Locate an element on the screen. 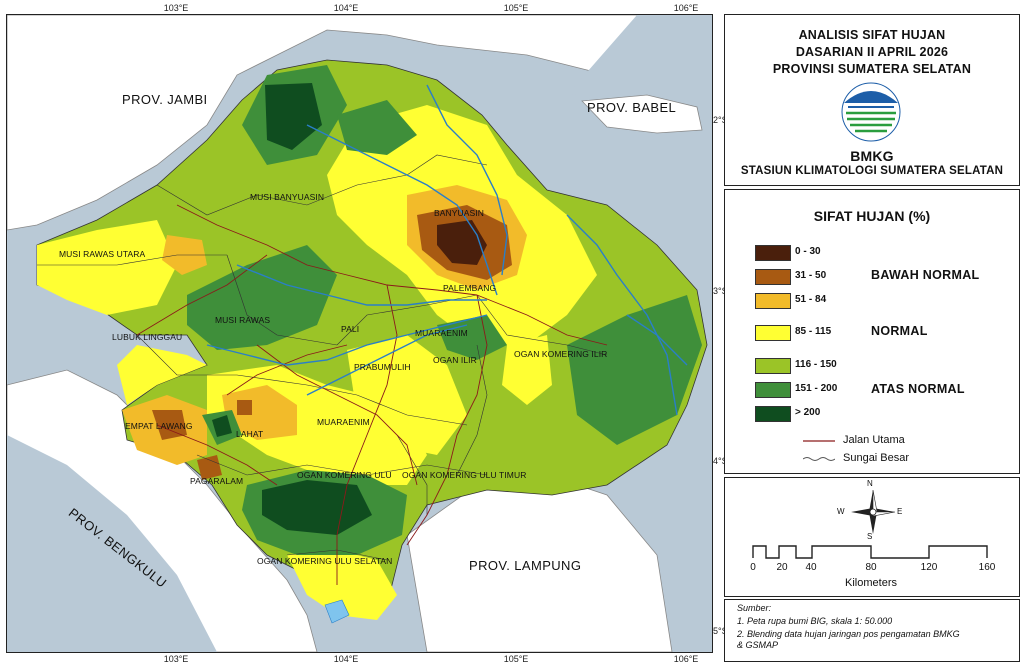 This screenshot has height=667, width=1024. label-musi-rawas: MUSI RAWAS is located at coordinates (243, 320).